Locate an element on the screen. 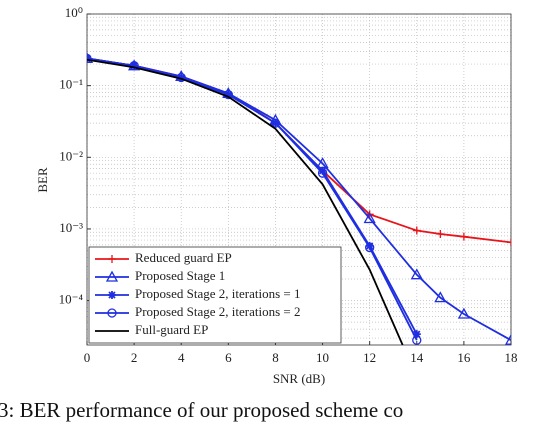 This screenshot has width=552, height=426. legend-label: Proposed Stage 2, iterations = 1 is located at coordinates (217, 293).